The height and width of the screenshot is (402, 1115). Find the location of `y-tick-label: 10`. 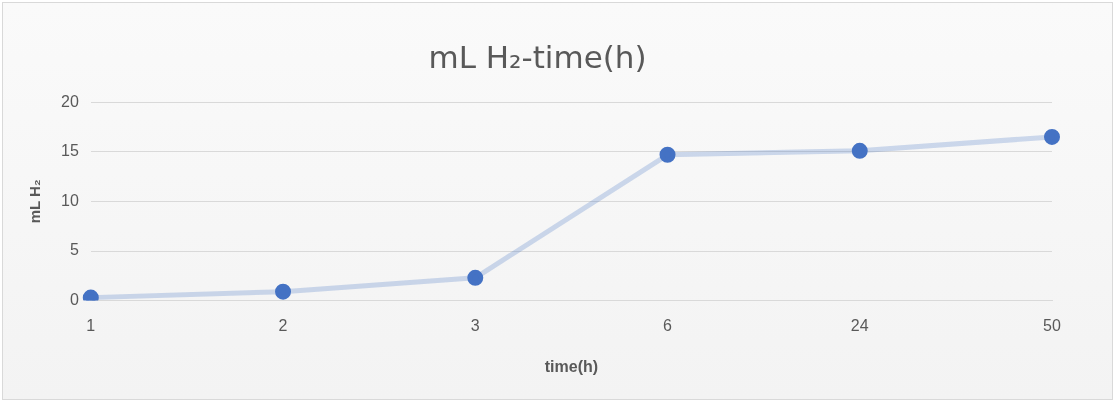

y-tick-label: 10 is located at coordinates (70, 200).